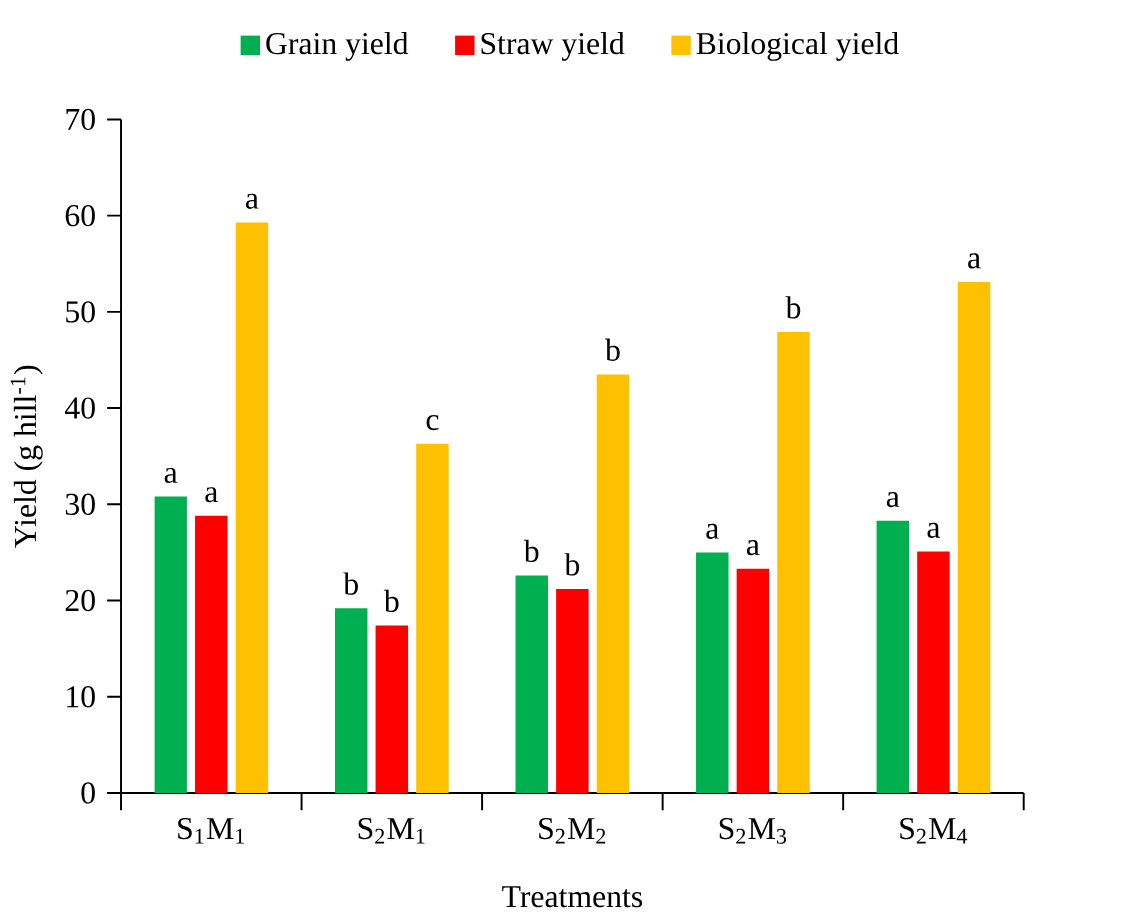 The height and width of the screenshot is (918, 1123). I want to click on y-tick-label: 30, so click(80, 504).